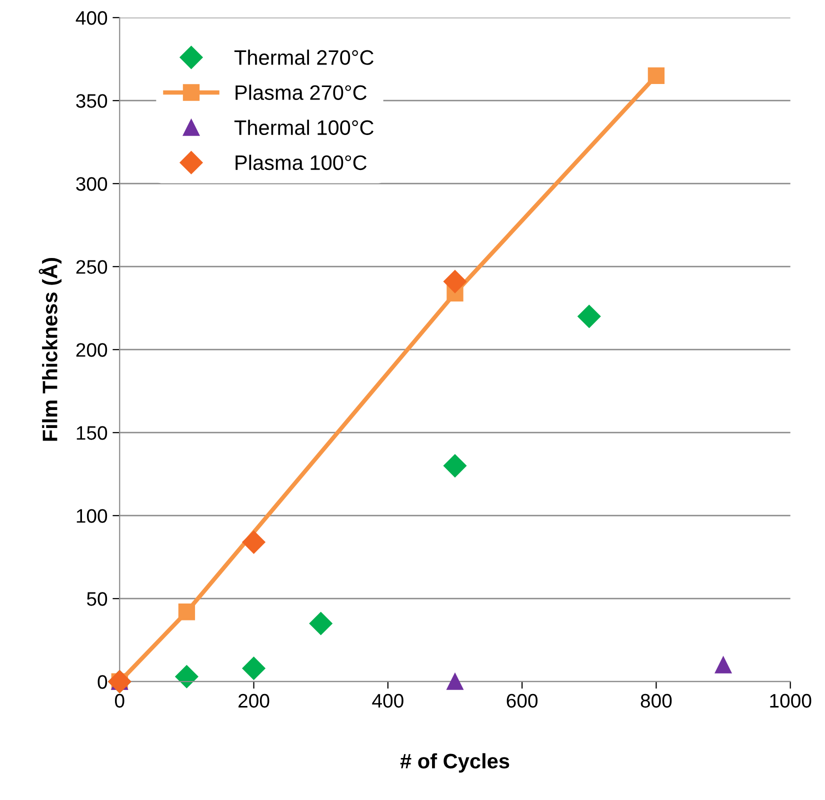  What do you see at coordinates (92, 350) in the screenshot?
I see `y-tick-label: 200` at bounding box center [92, 350].